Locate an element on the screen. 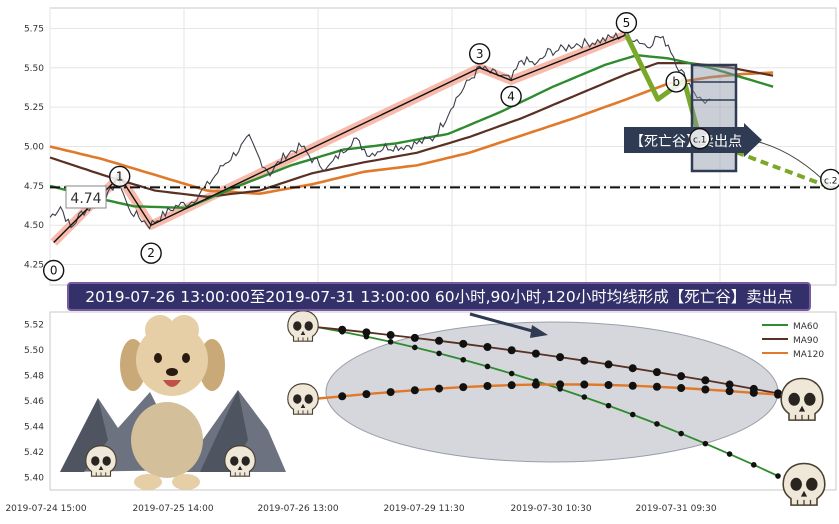 This screenshot has height=524, width=839. wave-marker-label: 1 is located at coordinates (120, 176).